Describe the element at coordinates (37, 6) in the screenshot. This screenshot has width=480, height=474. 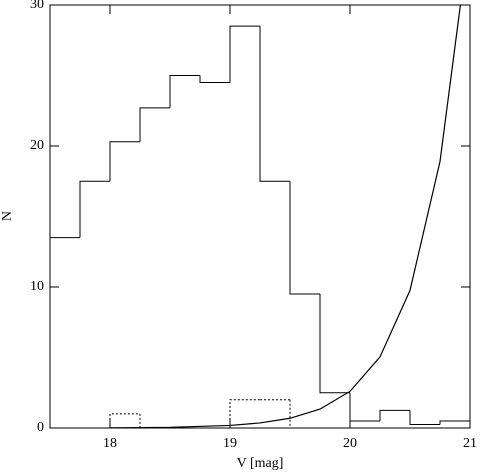
I see `y-tick-label: 30` at that location.